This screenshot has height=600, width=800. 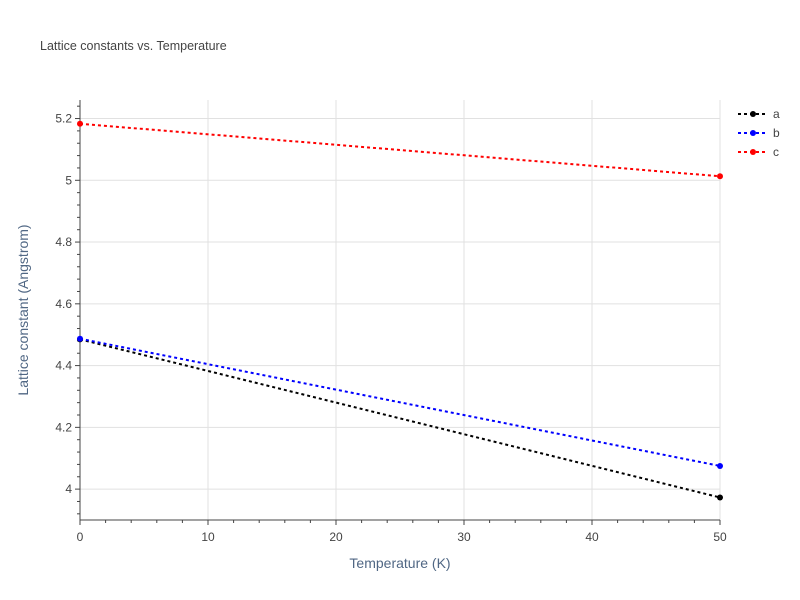 I want to click on series-line-c, so click(x=400, y=150).